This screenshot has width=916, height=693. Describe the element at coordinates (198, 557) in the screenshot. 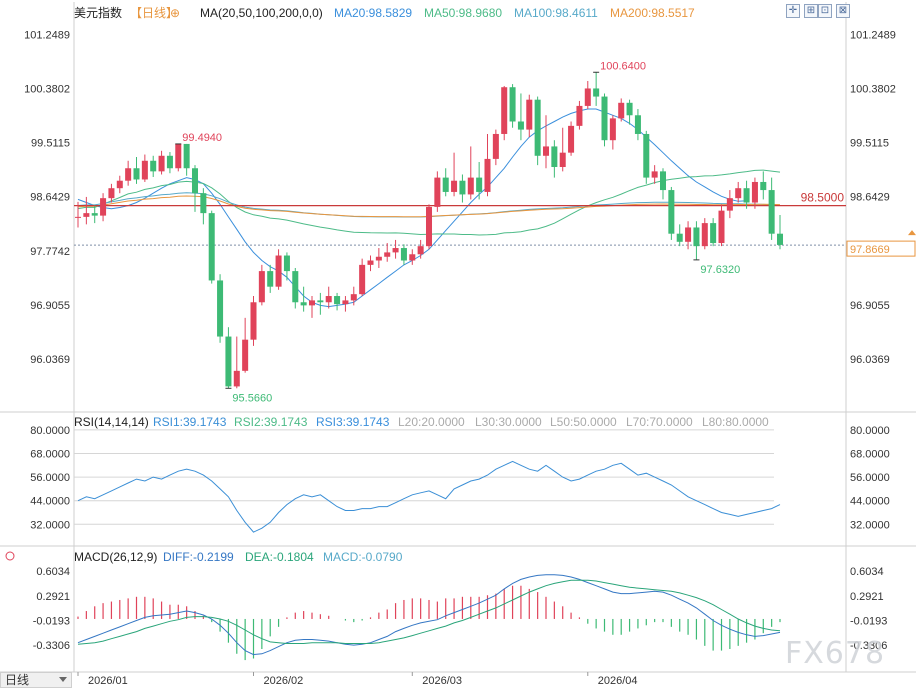

I see `macd-legend-1: DIFF:-0.2199` at that location.